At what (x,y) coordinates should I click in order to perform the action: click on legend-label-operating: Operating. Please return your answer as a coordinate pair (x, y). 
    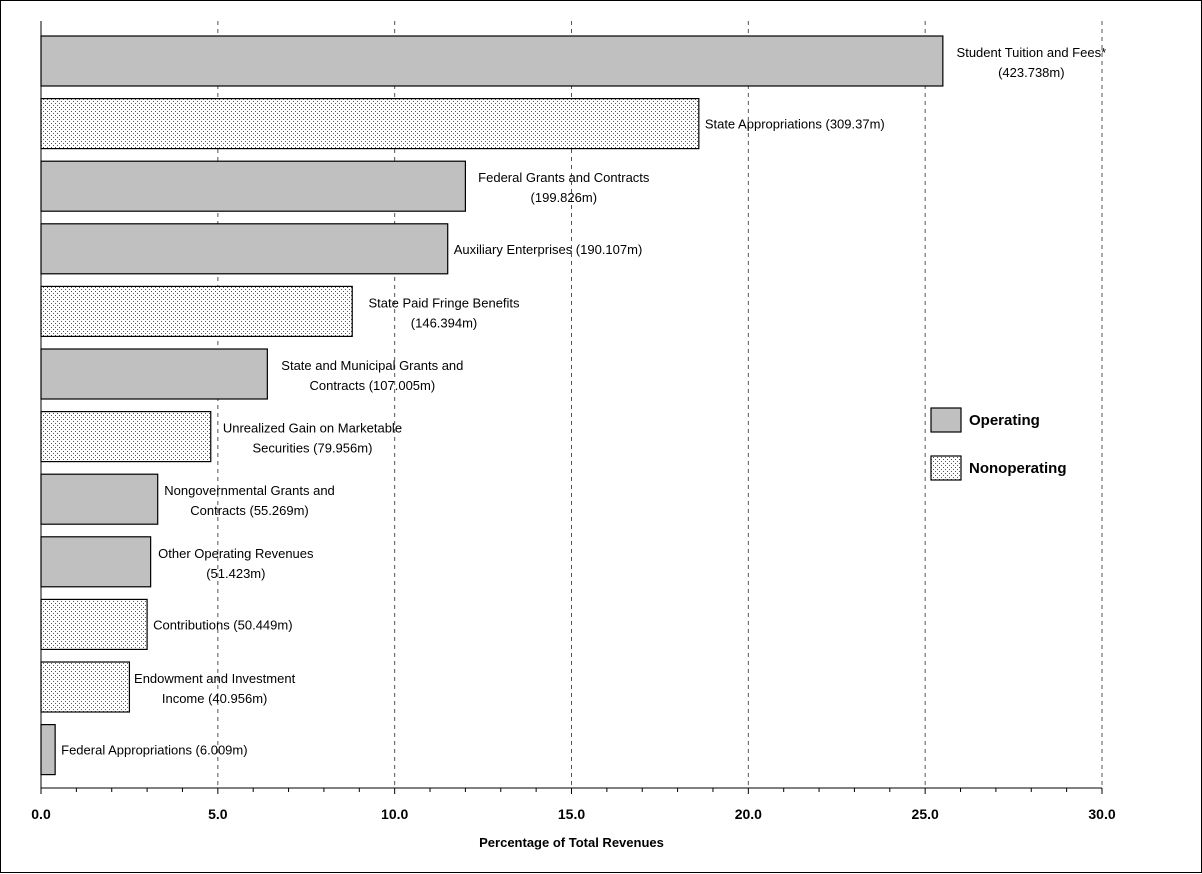
    Looking at the image, I should click on (1004, 420).